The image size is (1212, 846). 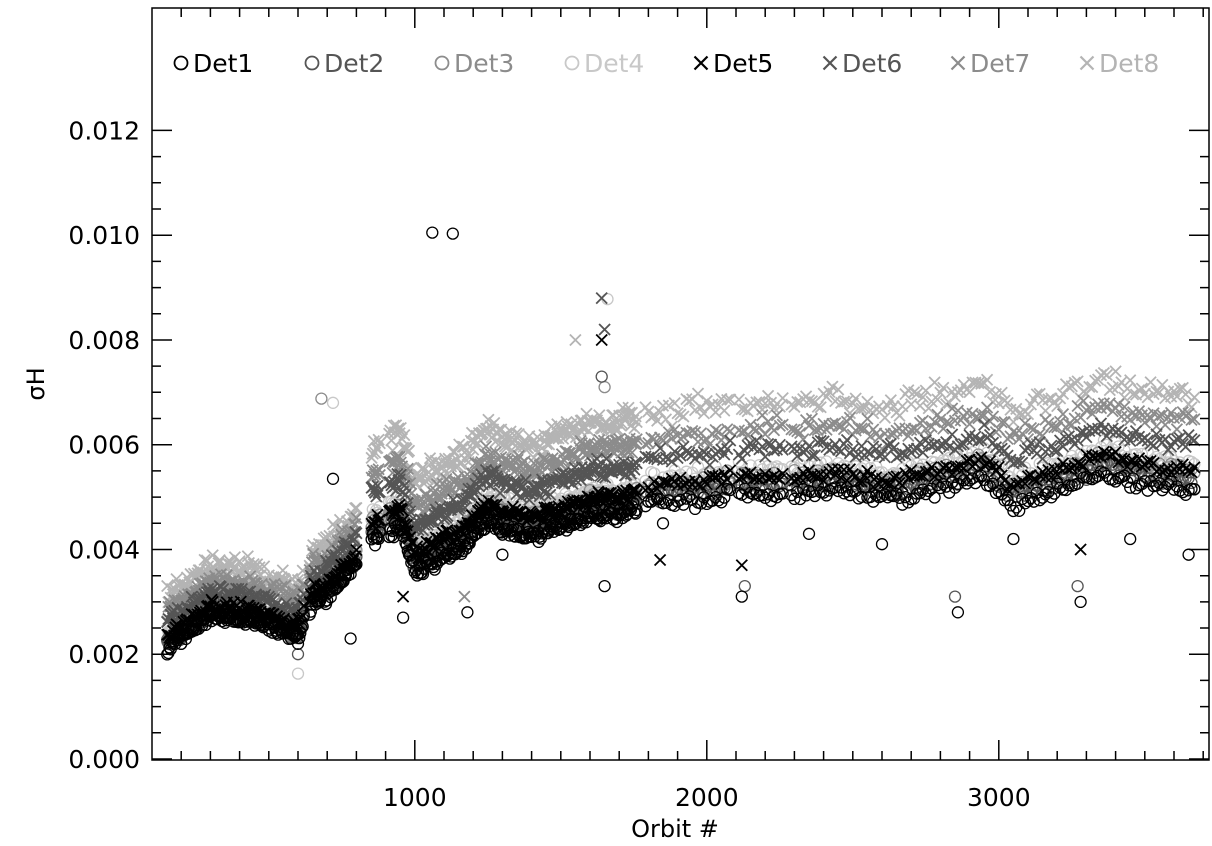 I want to click on y-axis-title: σH, so click(x=36, y=383).